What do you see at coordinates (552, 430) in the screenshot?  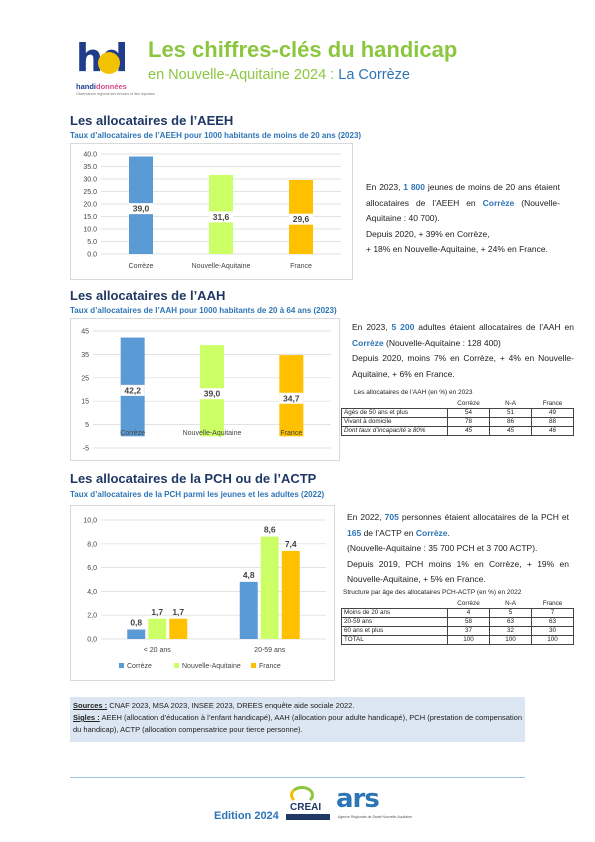 I see `table-cell: 46` at bounding box center [552, 430].